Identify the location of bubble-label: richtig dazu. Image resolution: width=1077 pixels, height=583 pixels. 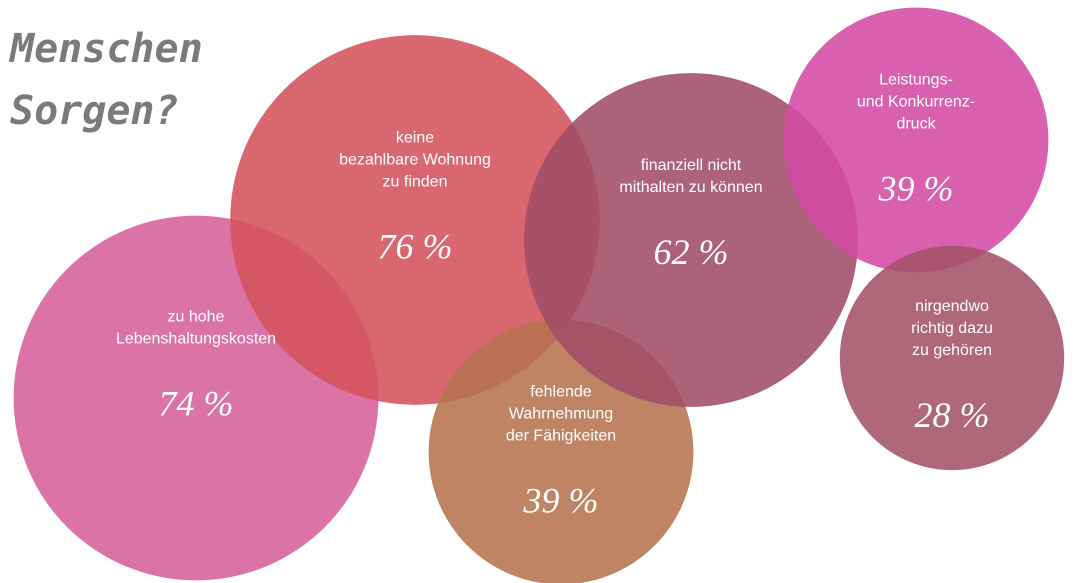
(952, 328).